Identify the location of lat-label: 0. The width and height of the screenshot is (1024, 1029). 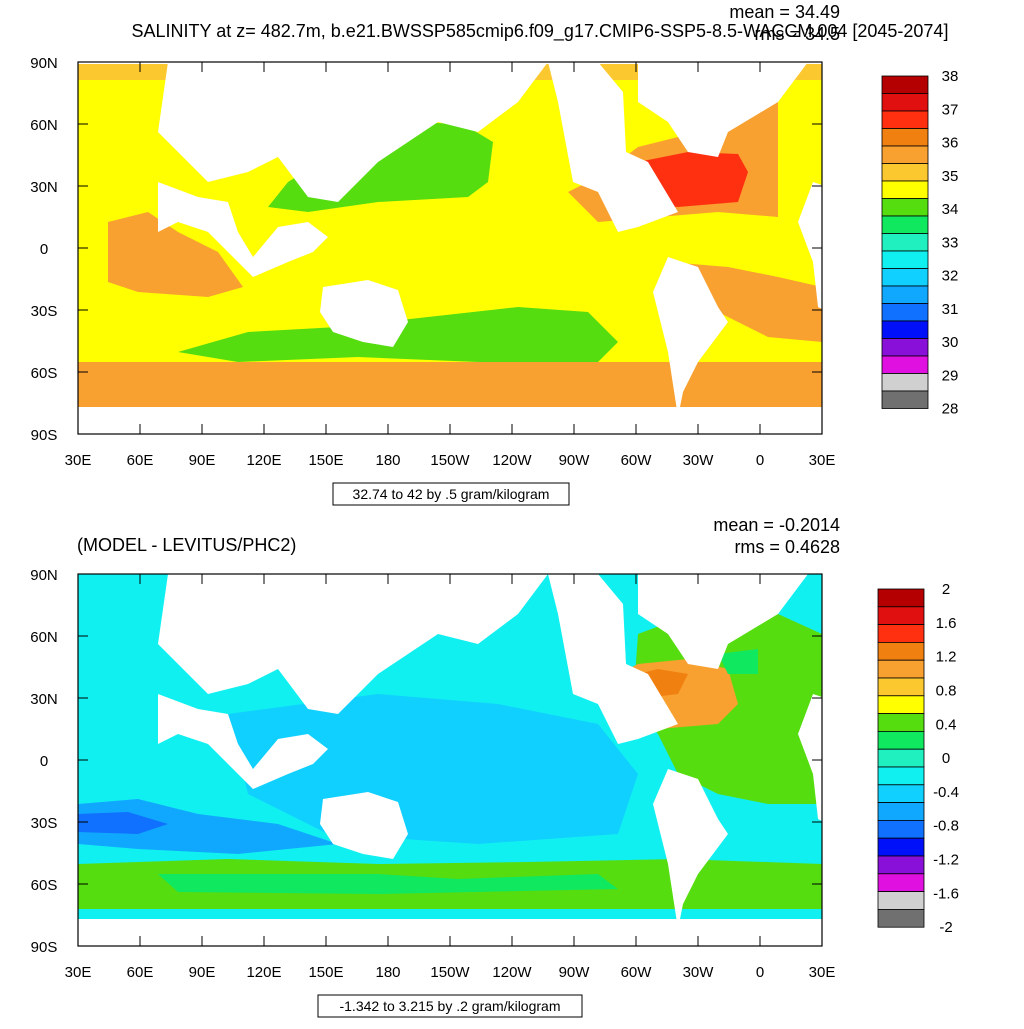
(44, 761).